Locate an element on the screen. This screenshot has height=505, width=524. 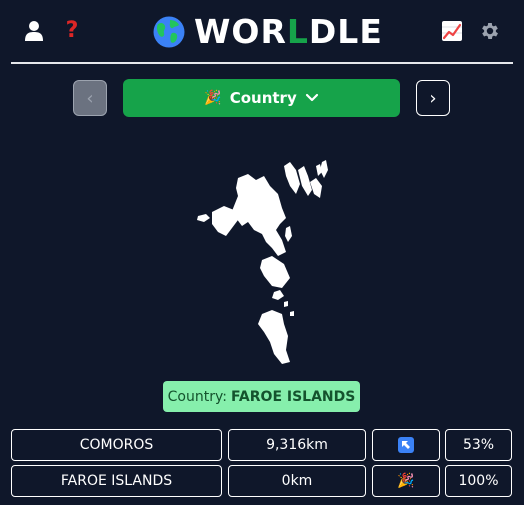
settings-button is located at coordinates (490, 31).